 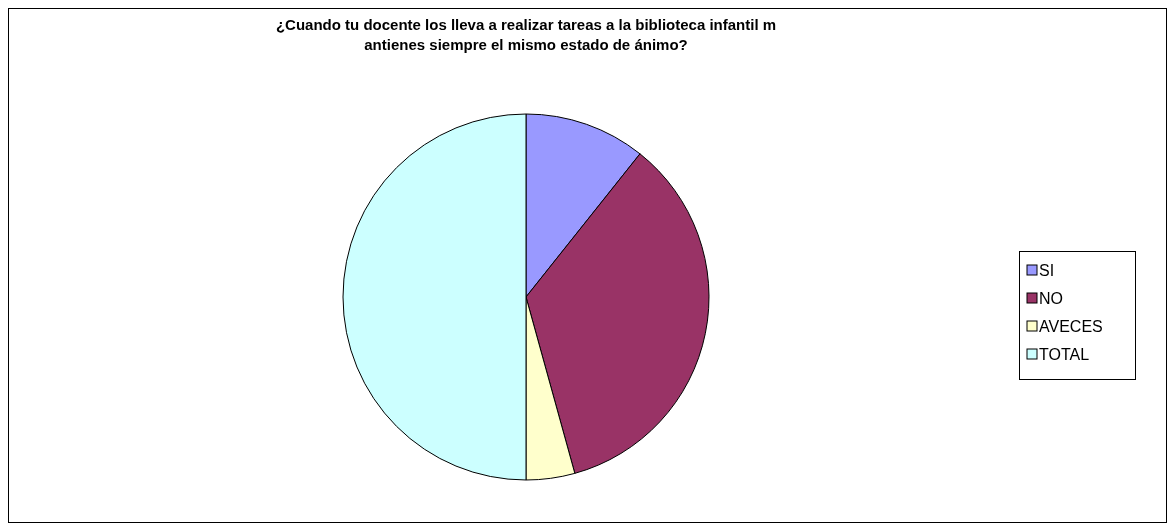 I want to click on chart-title: ¿Cuando tu docente los lleva a realizar tareas a la biblioteca infantil m antienes siempre el mismo estado de ánimo?, so click(x=526, y=34).